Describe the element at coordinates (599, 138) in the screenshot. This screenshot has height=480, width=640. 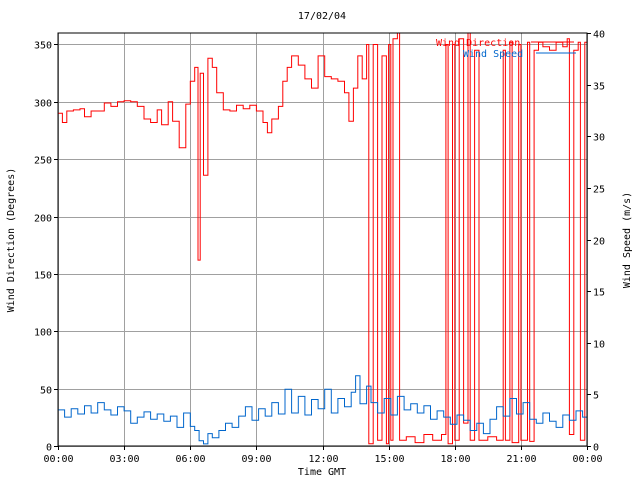
I see `y-right-tick-label: 30` at that location.